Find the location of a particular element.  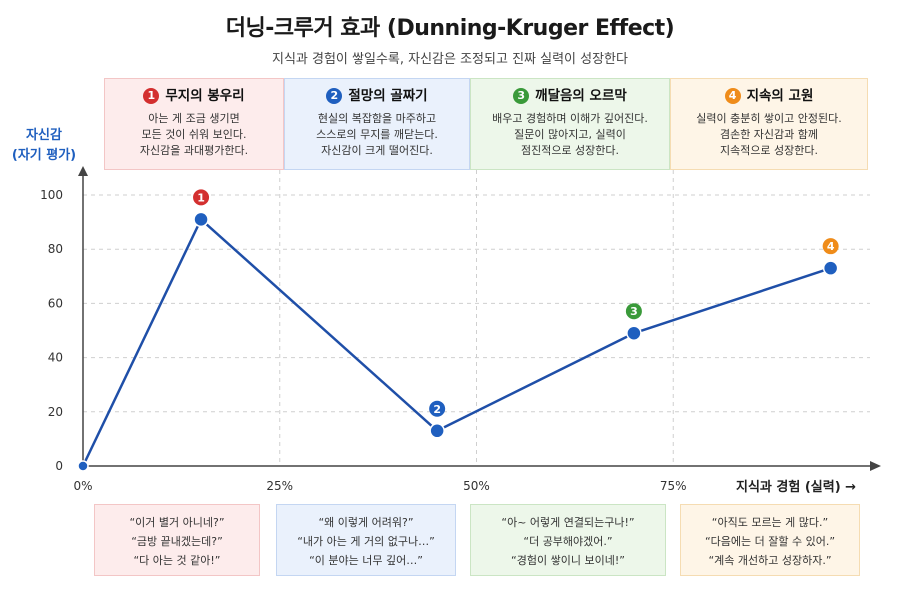

point-marker-label: 3 is located at coordinates (634, 311).